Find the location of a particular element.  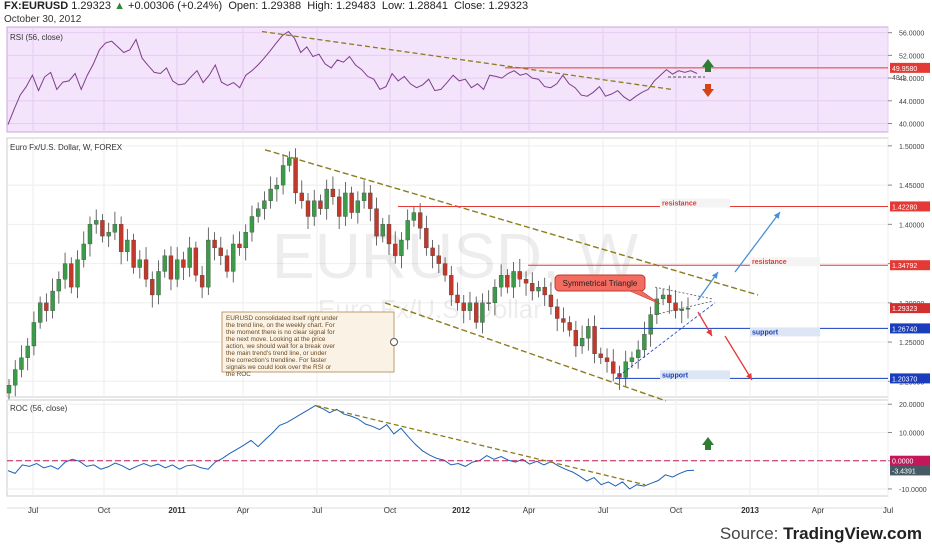

level-price-value: 1.42280 is located at coordinates (904, 207).